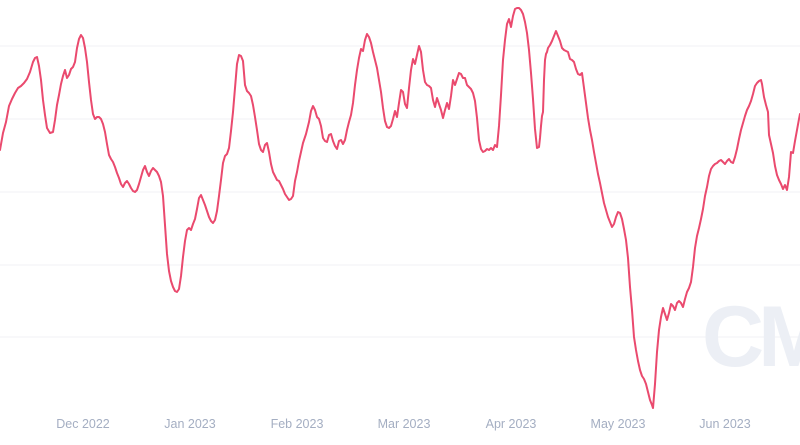 The image size is (800, 445). What do you see at coordinates (190, 424) in the screenshot?
I see `x-axis-label: Jan 2023` at bounding box center [190, 424].